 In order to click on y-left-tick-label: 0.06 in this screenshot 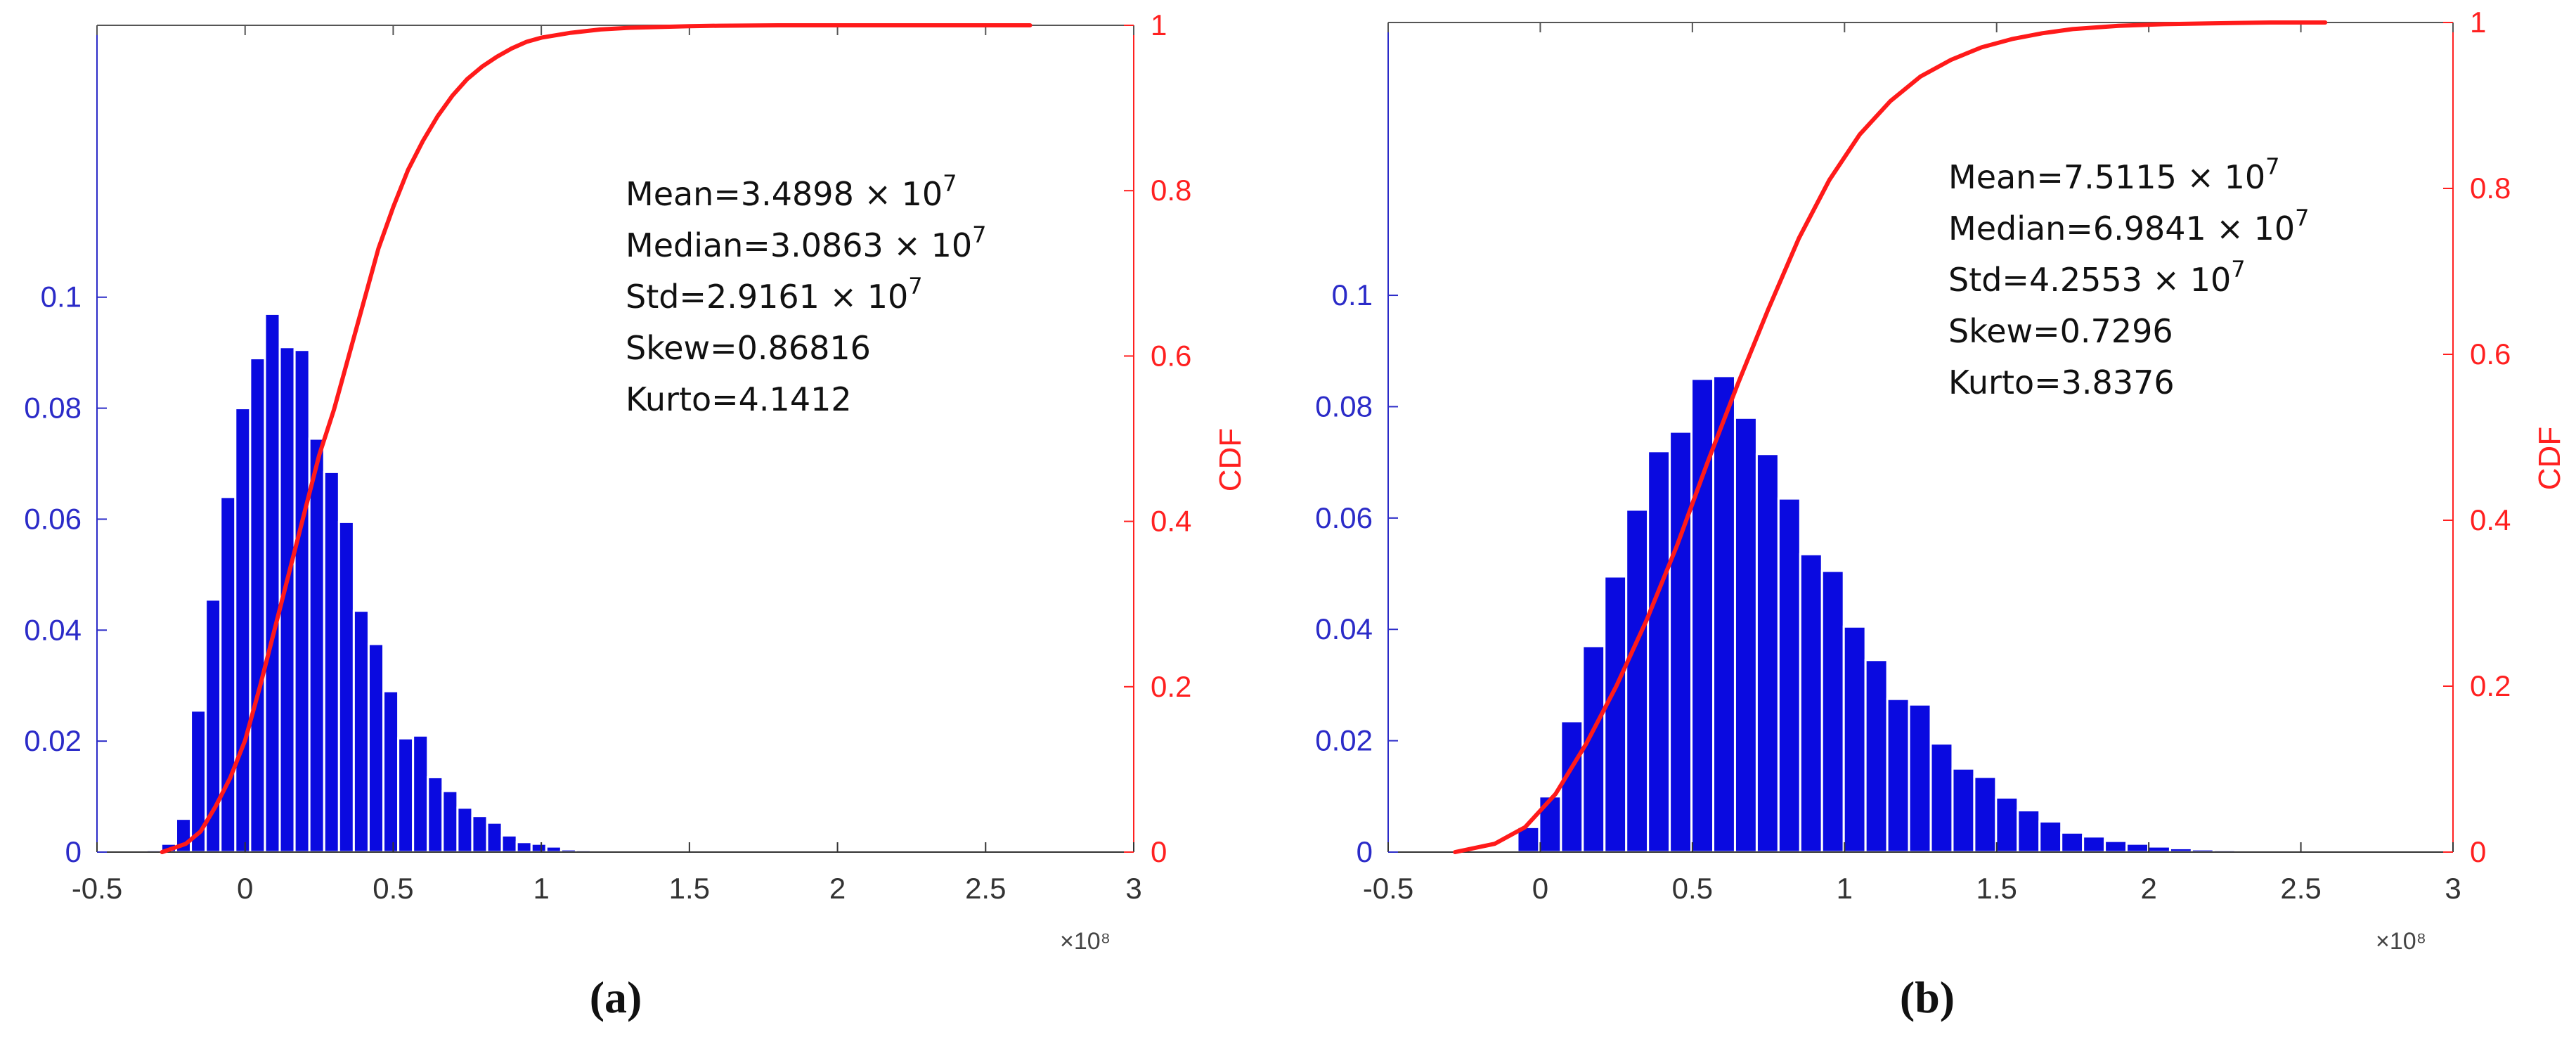, I will do `click(1344, 517)`.